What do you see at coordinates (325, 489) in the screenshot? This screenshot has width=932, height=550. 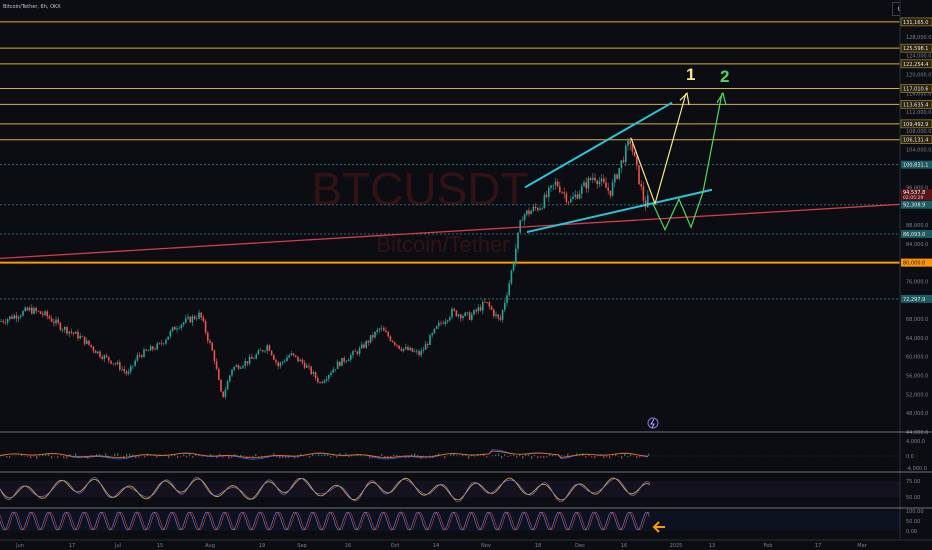 I see `rsi-line` at bounding box center [325, 489].